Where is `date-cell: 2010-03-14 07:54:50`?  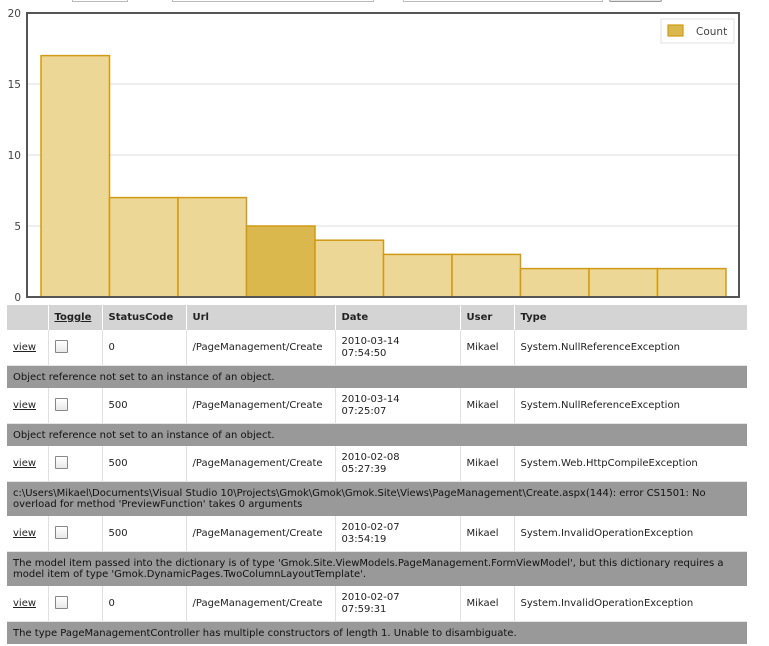 date-cell: 2010-03-14 07:54:50 is located at coordinates (397, 348).